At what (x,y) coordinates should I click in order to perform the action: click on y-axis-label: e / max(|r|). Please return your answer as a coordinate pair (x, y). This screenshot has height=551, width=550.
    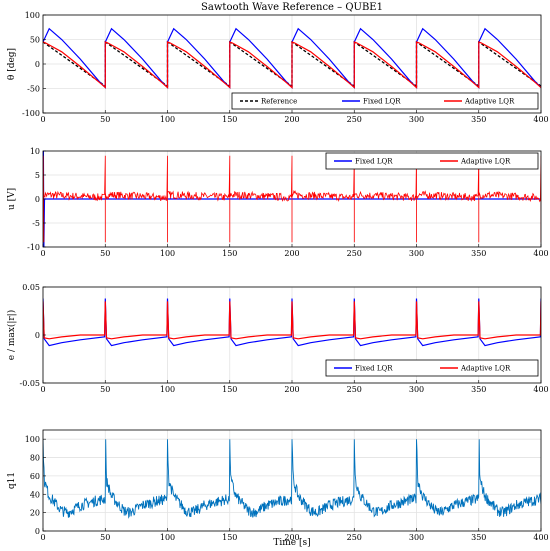
    Looking at the image, I should click on (11, 335).